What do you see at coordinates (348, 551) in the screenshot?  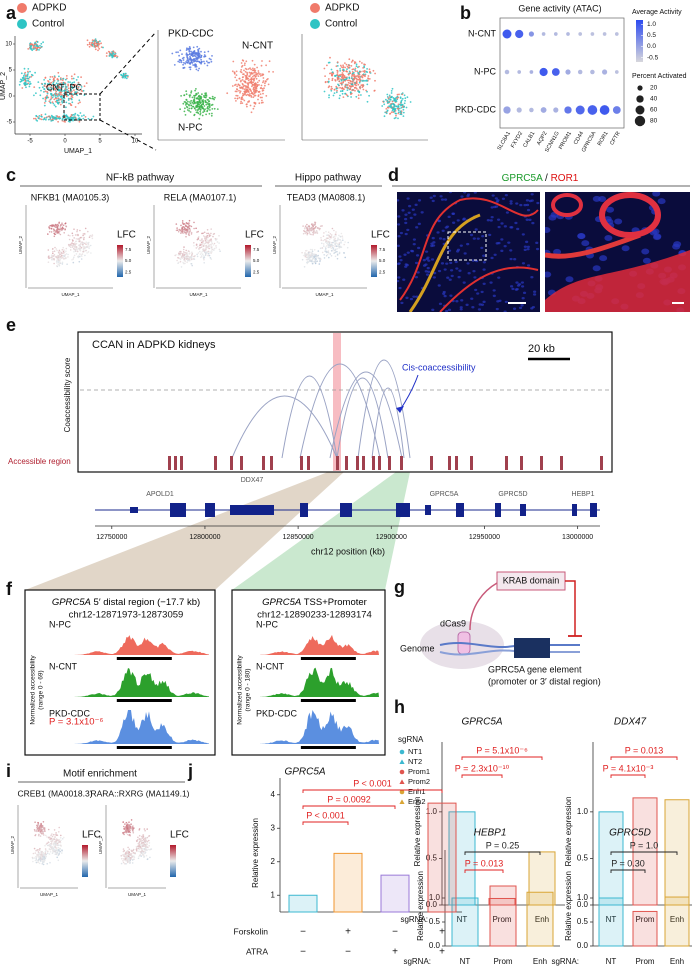 I see `axis-title: chr12 position (kb)` at bounding box center [348, 551].